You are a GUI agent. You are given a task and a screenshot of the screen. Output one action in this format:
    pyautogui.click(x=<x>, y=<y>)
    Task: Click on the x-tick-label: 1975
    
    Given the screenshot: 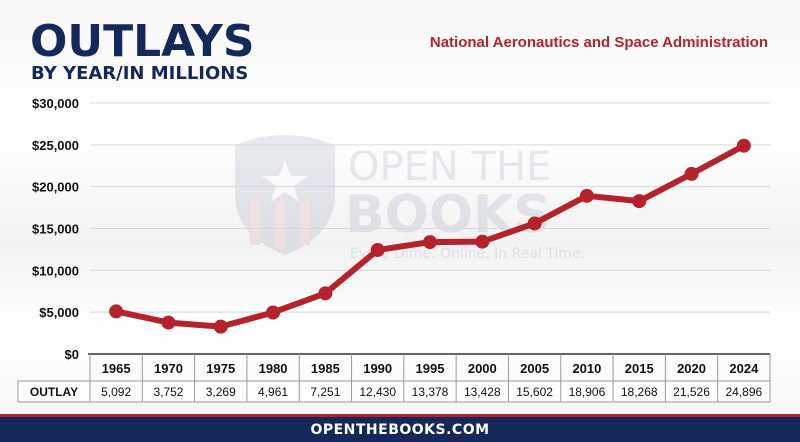 What is the action you would take?
    pyautogui.click(x=220, y=368)
    